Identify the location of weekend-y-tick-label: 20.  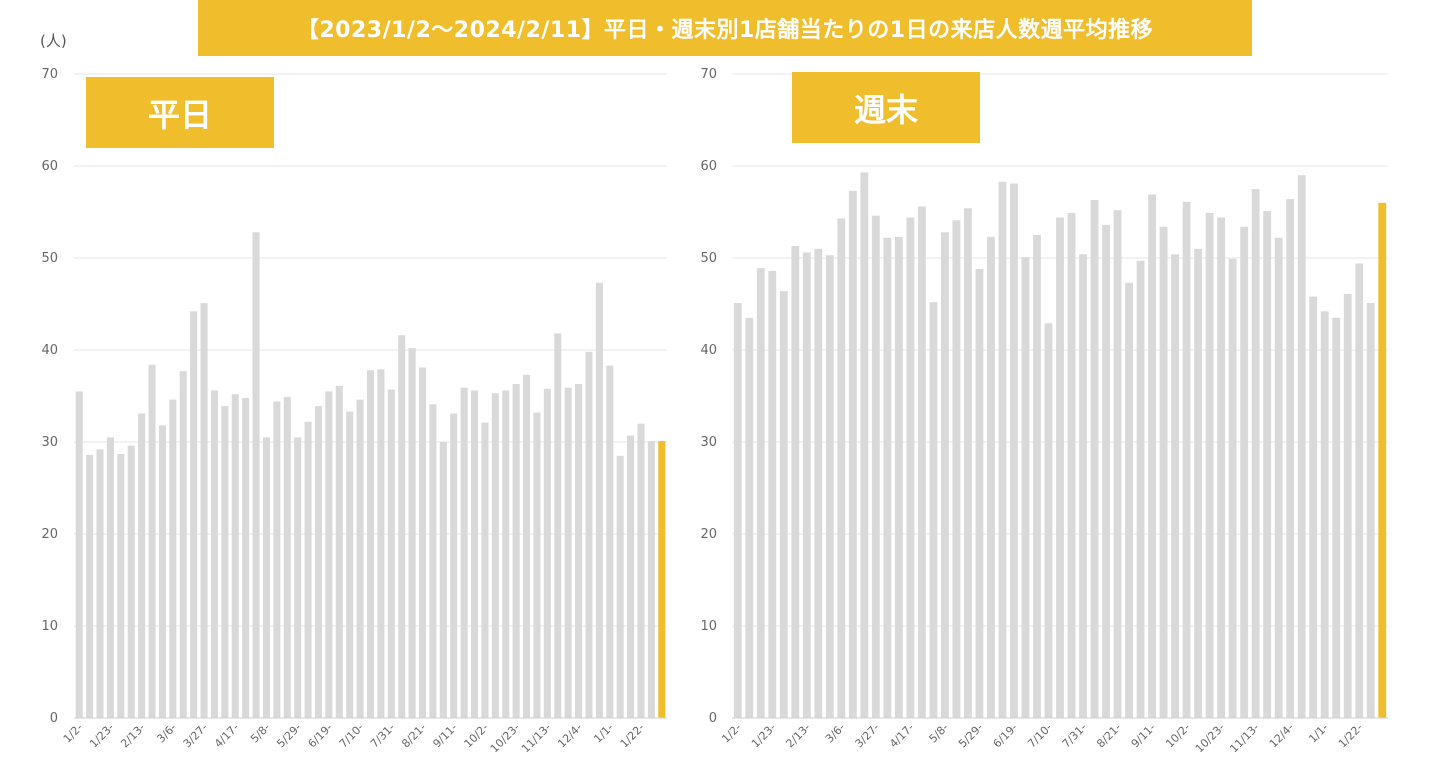
(708, 534).